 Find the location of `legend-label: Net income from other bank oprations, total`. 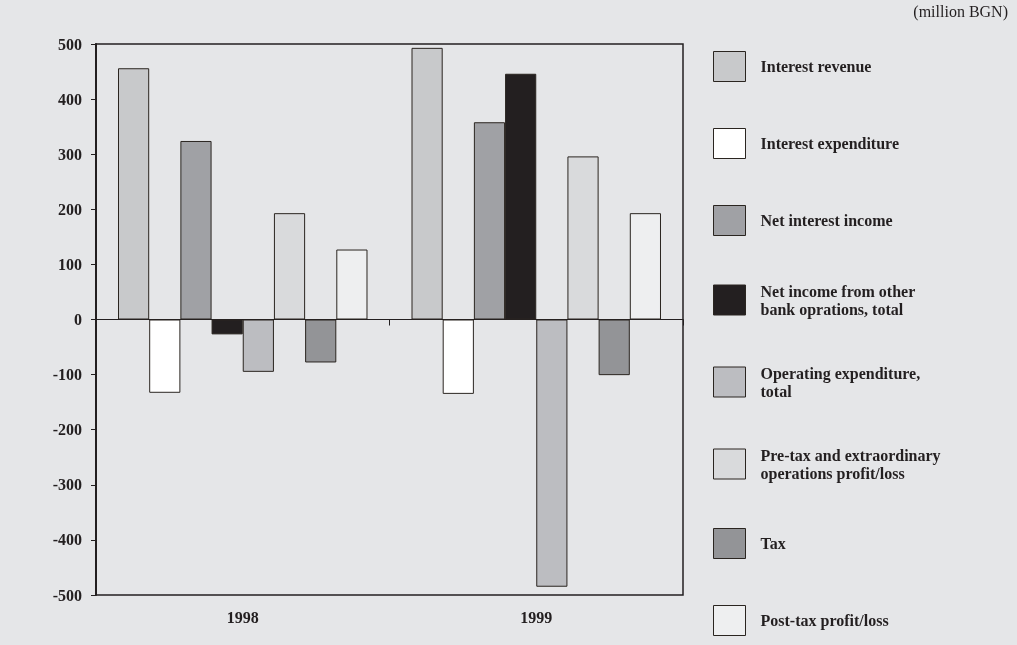

legend-label: Net income from other bank oprations, total is located at coordinates (839, 300).